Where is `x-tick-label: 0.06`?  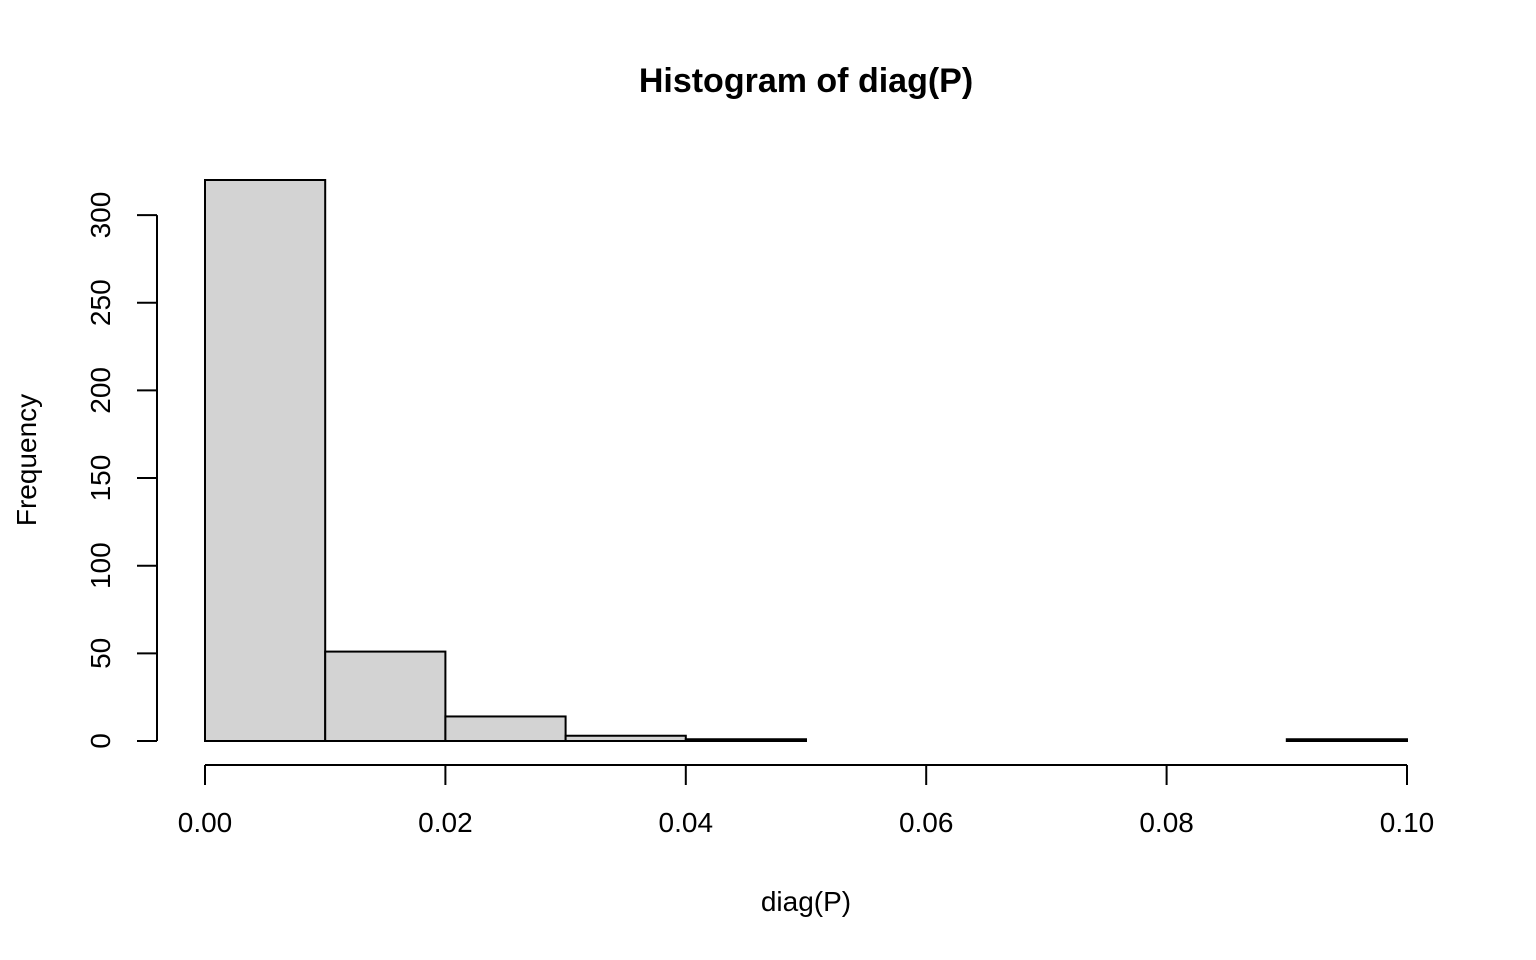
x-tick-label: 0.06 is located at coordinates (926, 822).